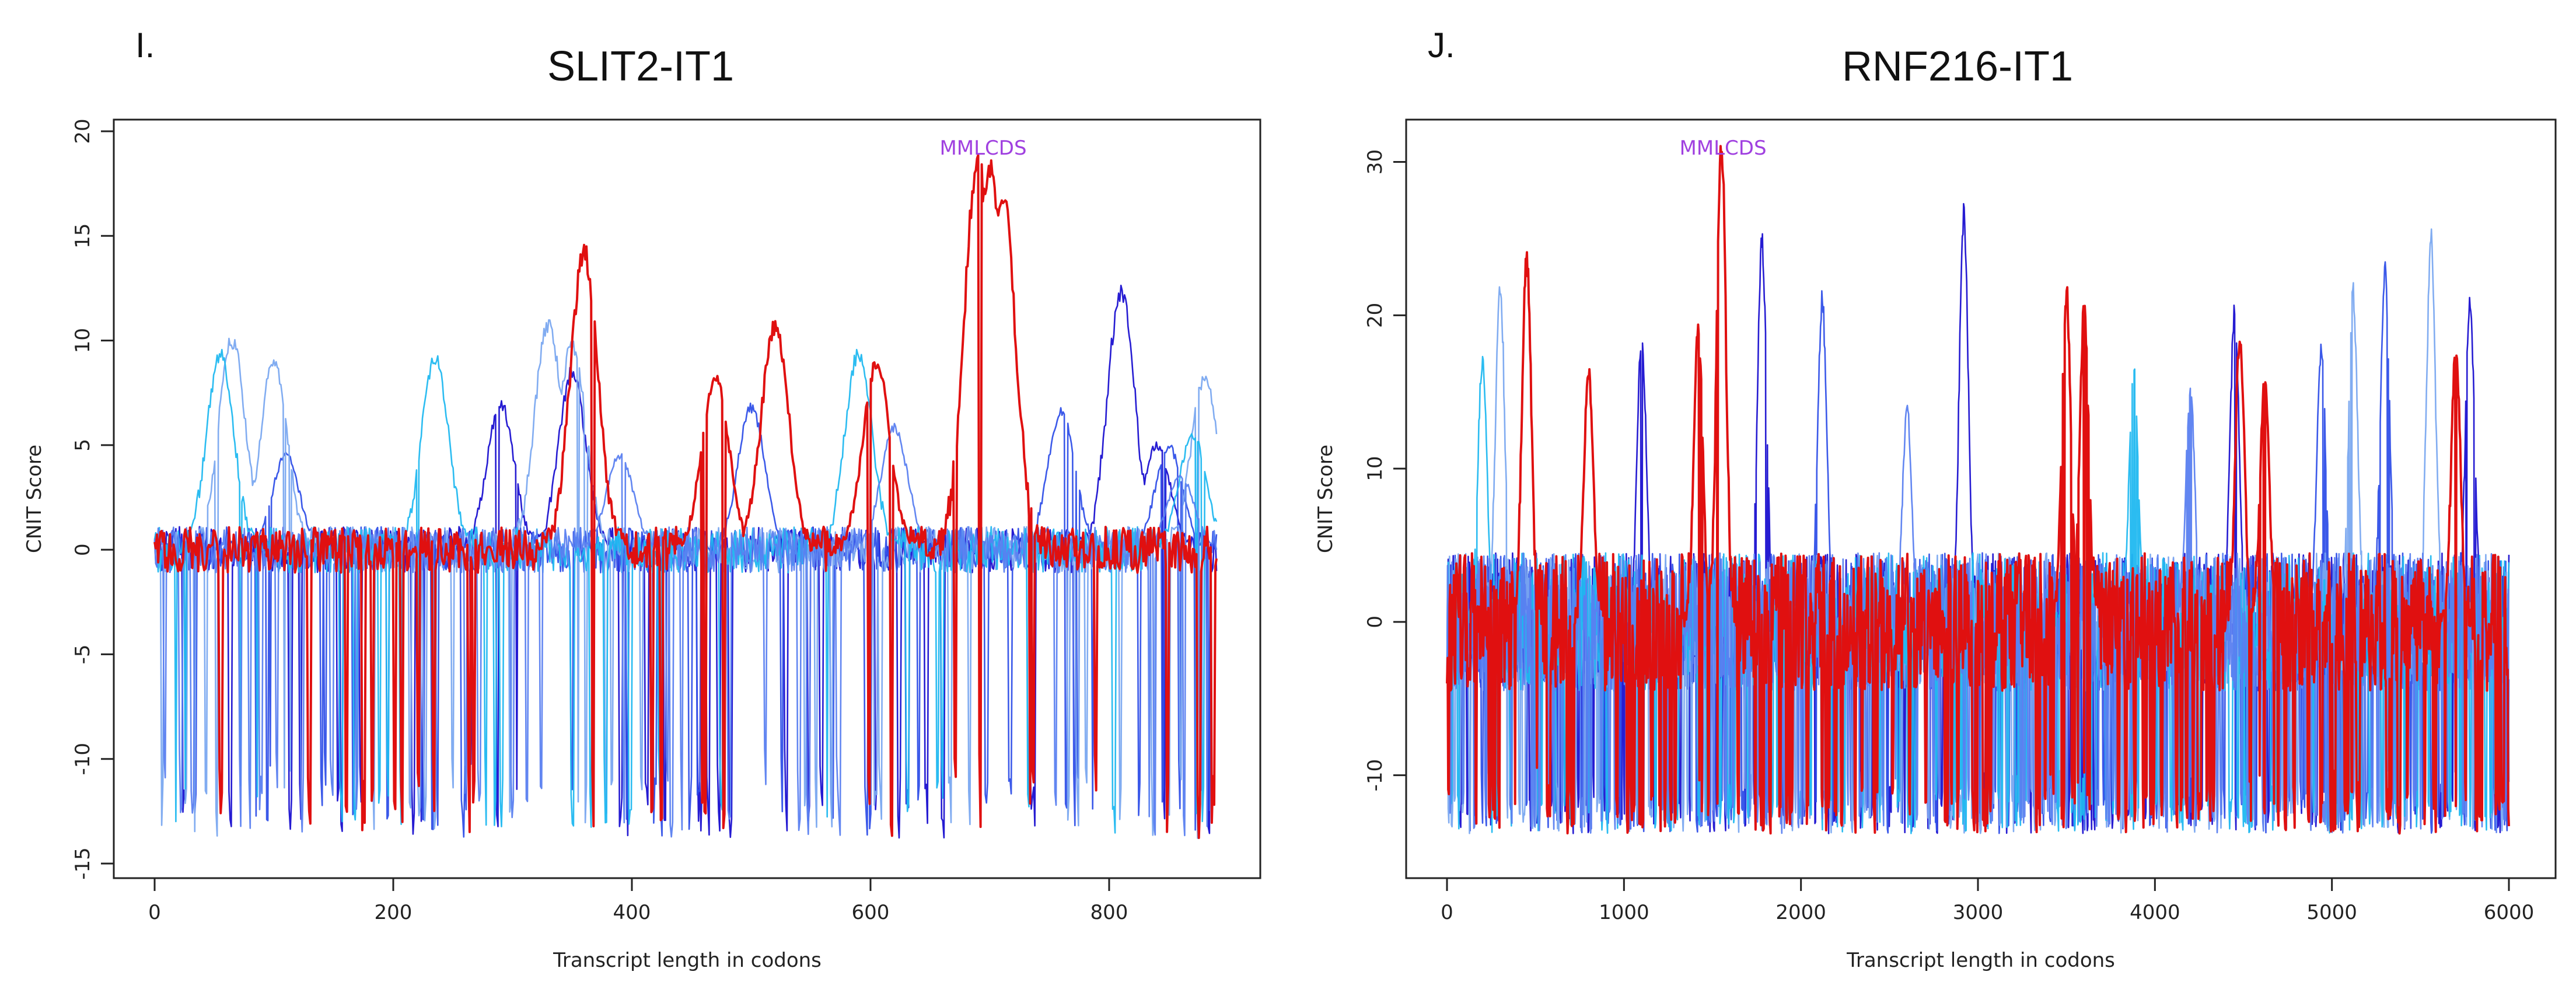 This screenshot has width=2576, height=1003. What do you see at coordinates (1441, 45) in the screenshot?
I see `panel-label: J.` at bounding box center [1441, 45].